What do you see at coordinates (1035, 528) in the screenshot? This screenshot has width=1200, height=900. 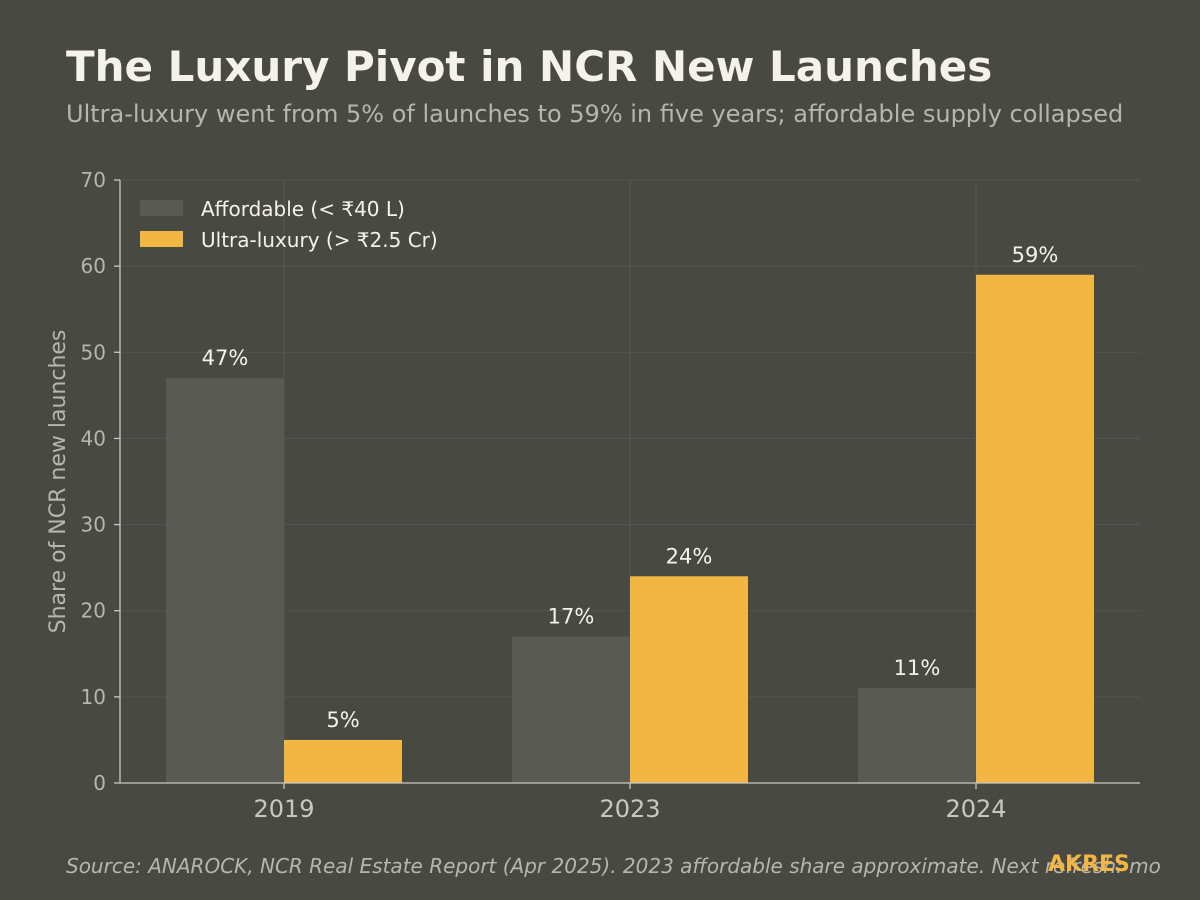 I see `bar-ultra-luxury-2024` at bounding box center [1035, 528].